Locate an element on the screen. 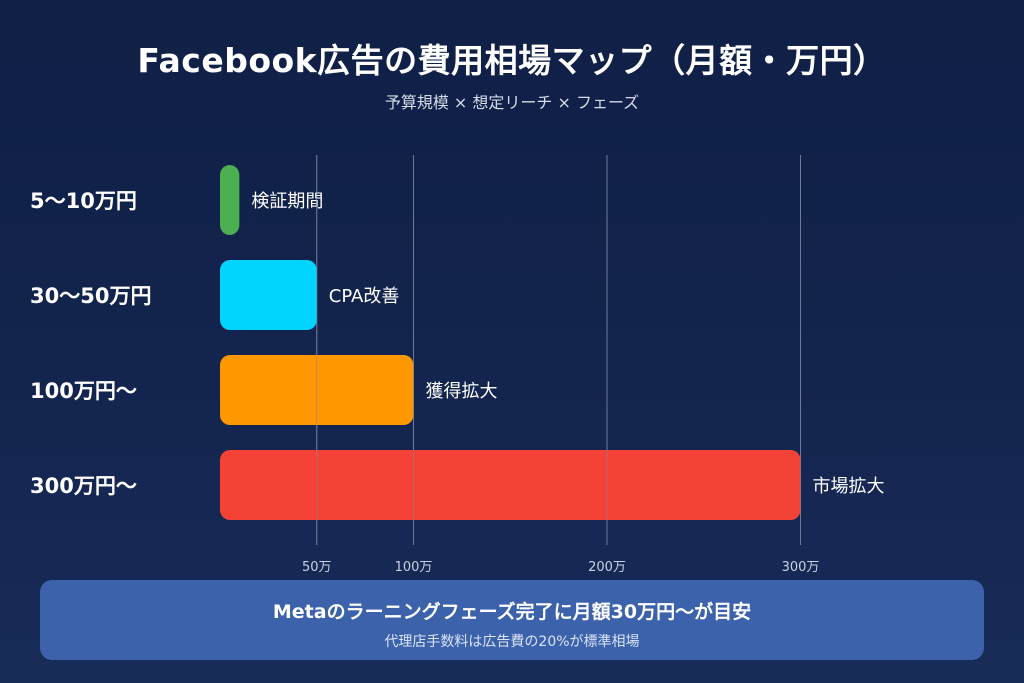 This screenshot has height=683, width=1024. bar-label: CPA改善 is located at coordinates (364, 296).